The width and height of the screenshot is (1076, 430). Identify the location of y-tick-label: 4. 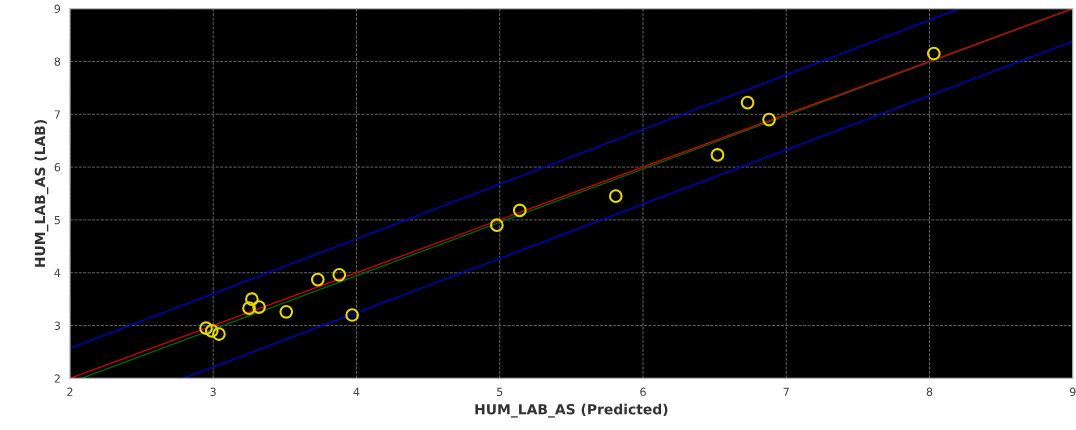
(57, 272).